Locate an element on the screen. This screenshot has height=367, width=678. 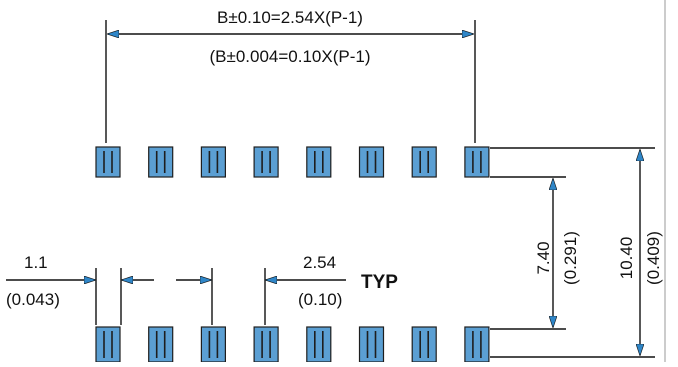
top-pad-row is located at coordinates (292, 162).